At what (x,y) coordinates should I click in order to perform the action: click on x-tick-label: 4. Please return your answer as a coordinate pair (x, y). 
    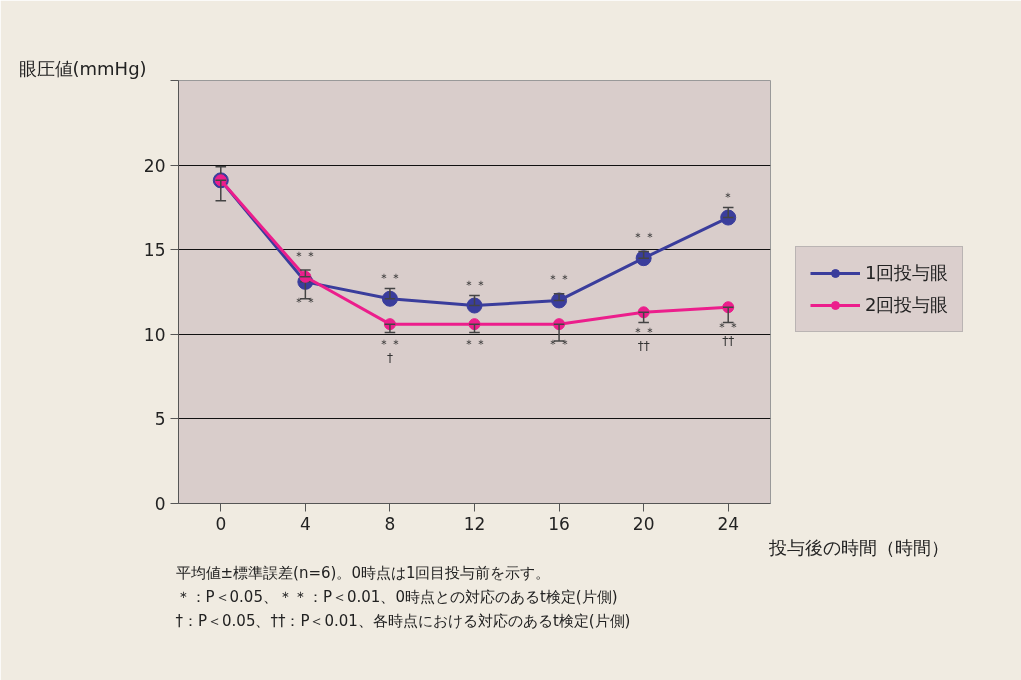
    Looking at the image, I should click on (305, 523).